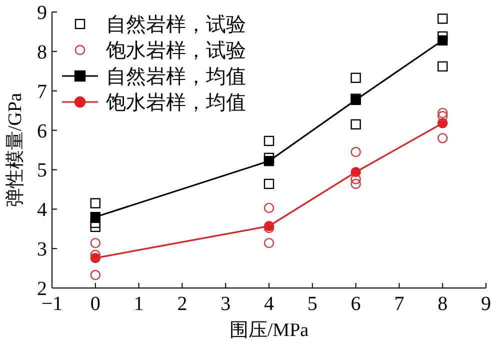 This screenshot has height=344, width=491. What do you see at coordinates (42, 210) in the screenshot?
I see `y-tick-label: 4` at bounding box center [42, 210].